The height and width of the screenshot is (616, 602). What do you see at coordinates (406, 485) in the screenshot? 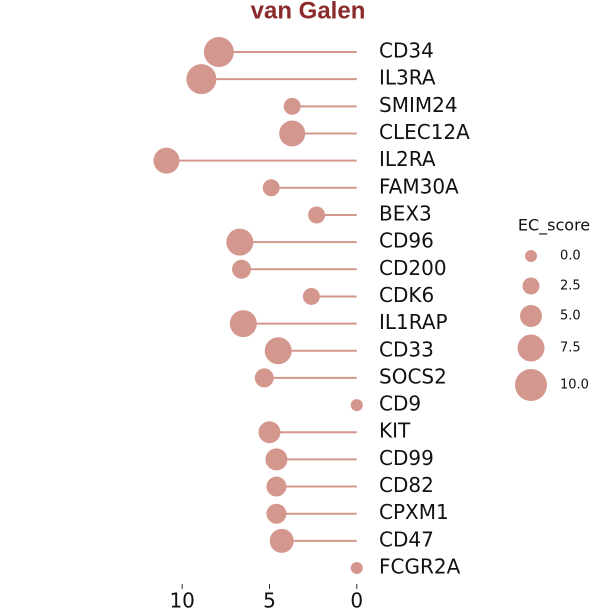
I see `y-tick-label: CD82` at bounding box center [406, 485].